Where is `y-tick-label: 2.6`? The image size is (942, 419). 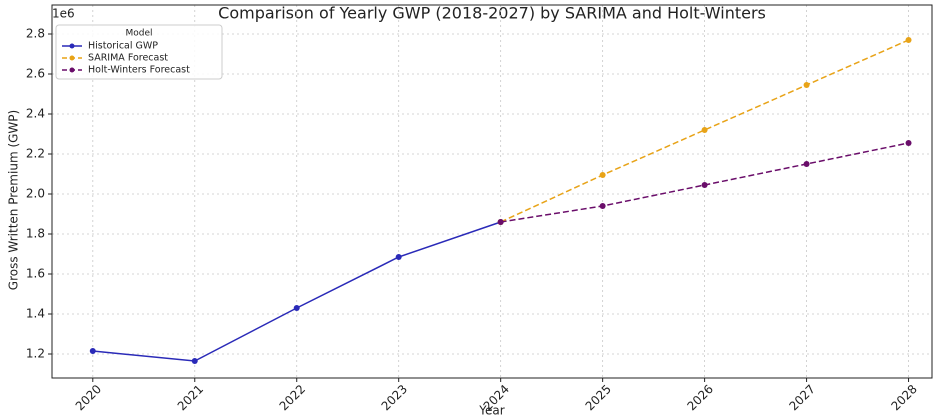 y-tick-label: 2.6 is located at coordinates (35, 74).